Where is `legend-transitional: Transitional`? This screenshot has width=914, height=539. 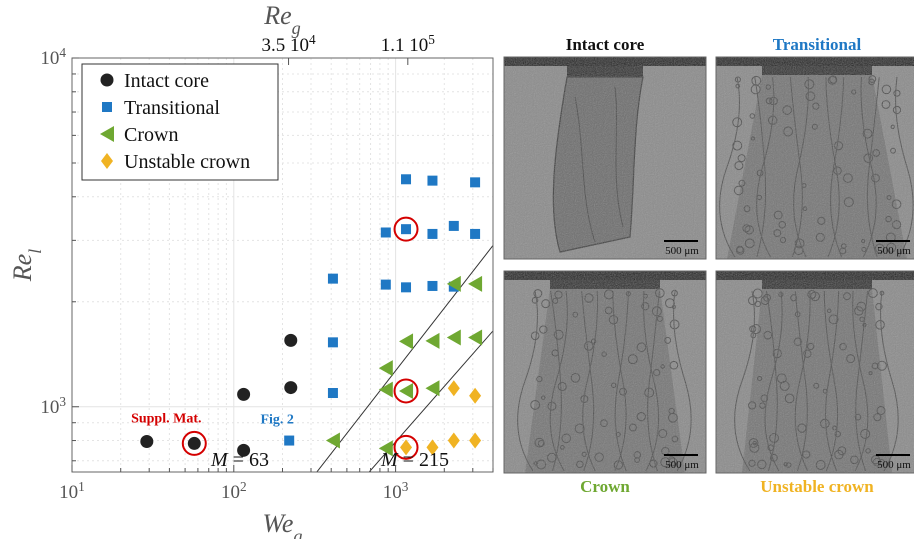 legend-transitional: Transitional is located at coordinates (172, 108).